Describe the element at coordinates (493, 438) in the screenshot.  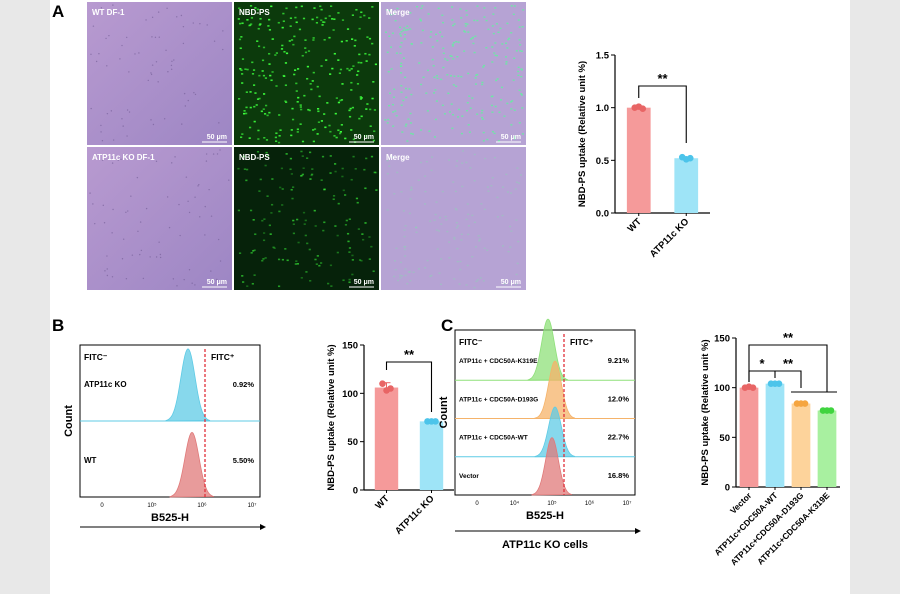
I see `track-label: ATP11c + CDC50A-WT` at that location.